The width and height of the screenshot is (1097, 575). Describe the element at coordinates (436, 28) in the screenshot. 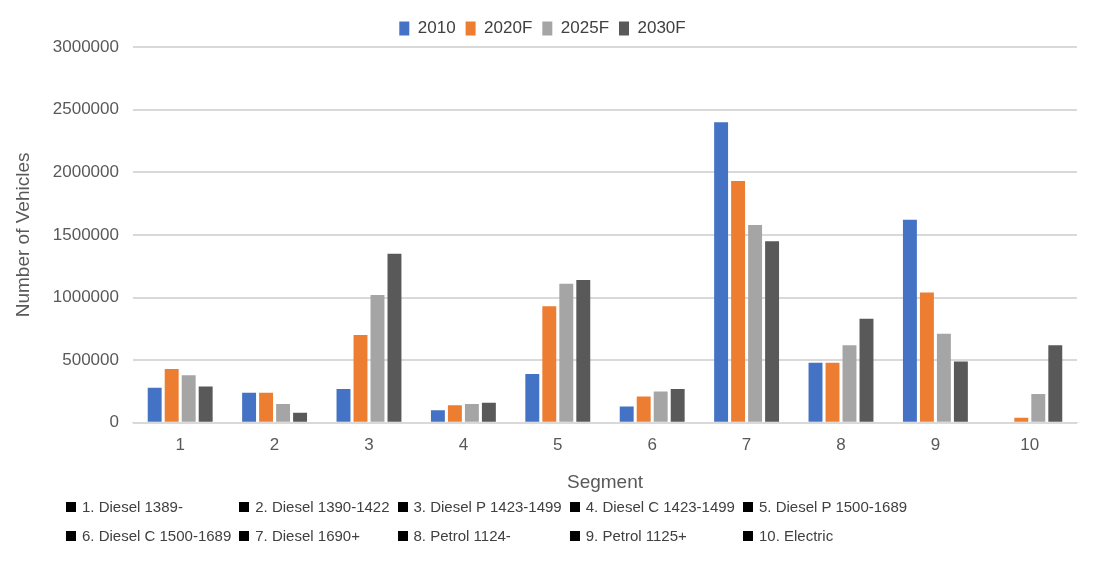

I see `legend-label: 2010` at that location.